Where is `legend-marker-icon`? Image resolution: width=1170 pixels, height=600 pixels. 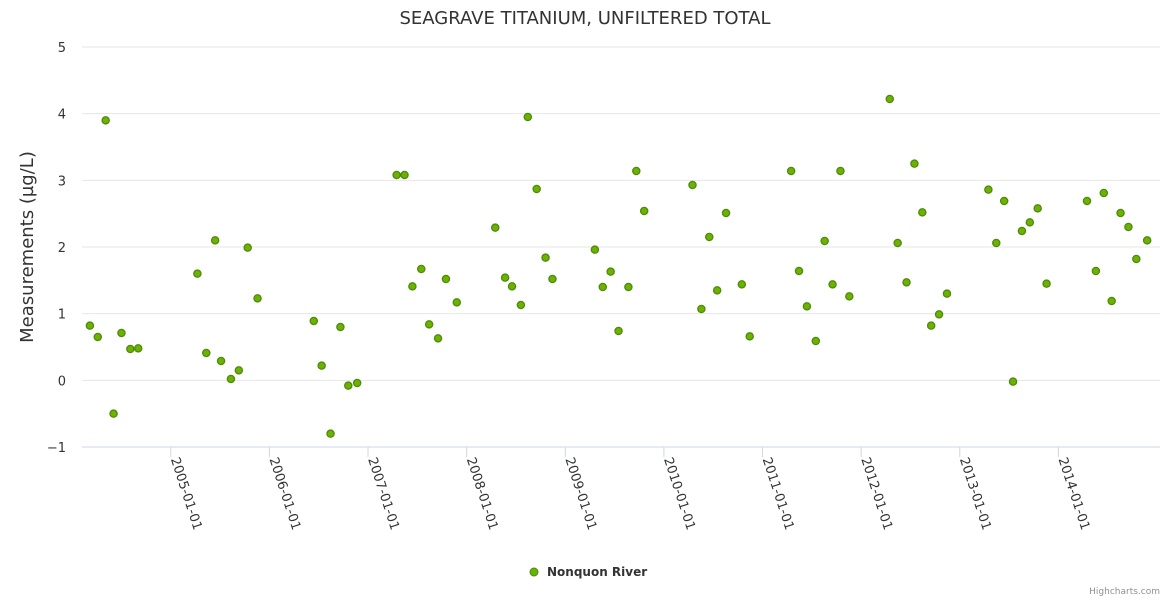
legend-marker-icon is located at coordinates (534, 572).